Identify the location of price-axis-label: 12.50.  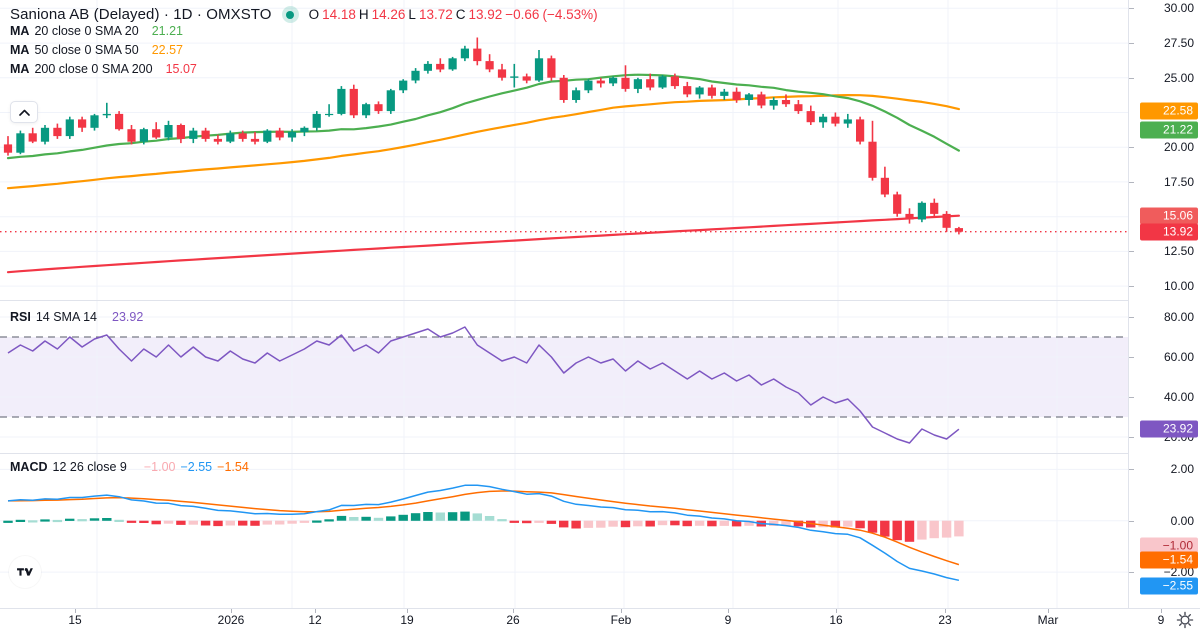
(1178, 251).